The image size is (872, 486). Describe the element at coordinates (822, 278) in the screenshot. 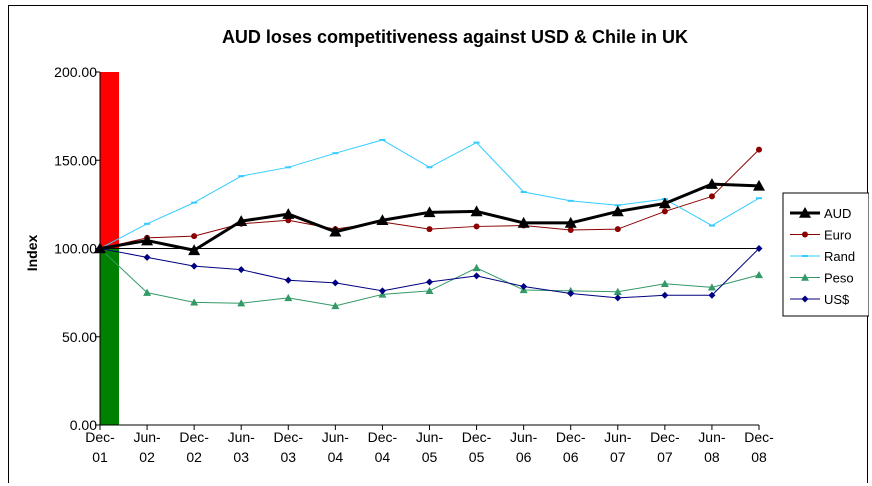

I see `legend-item: Peso` at that location.